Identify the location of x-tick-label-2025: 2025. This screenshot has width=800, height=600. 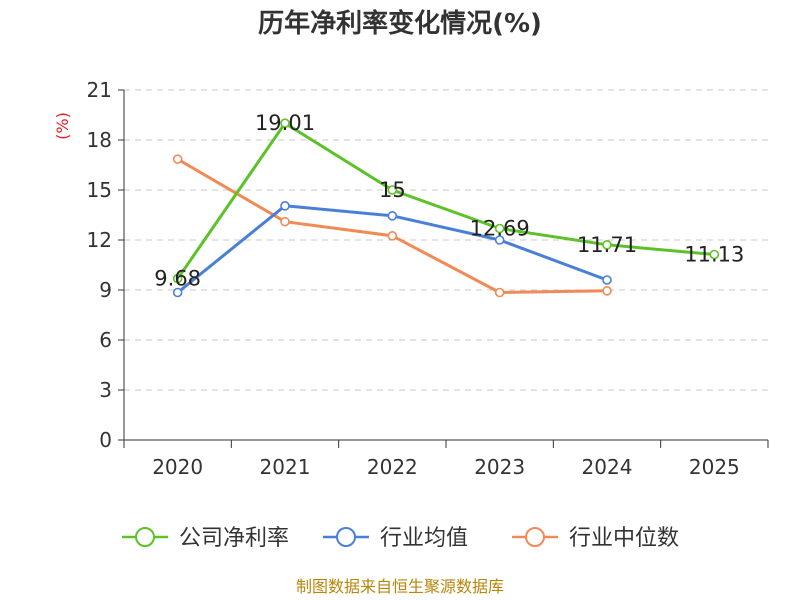
(714, 467).